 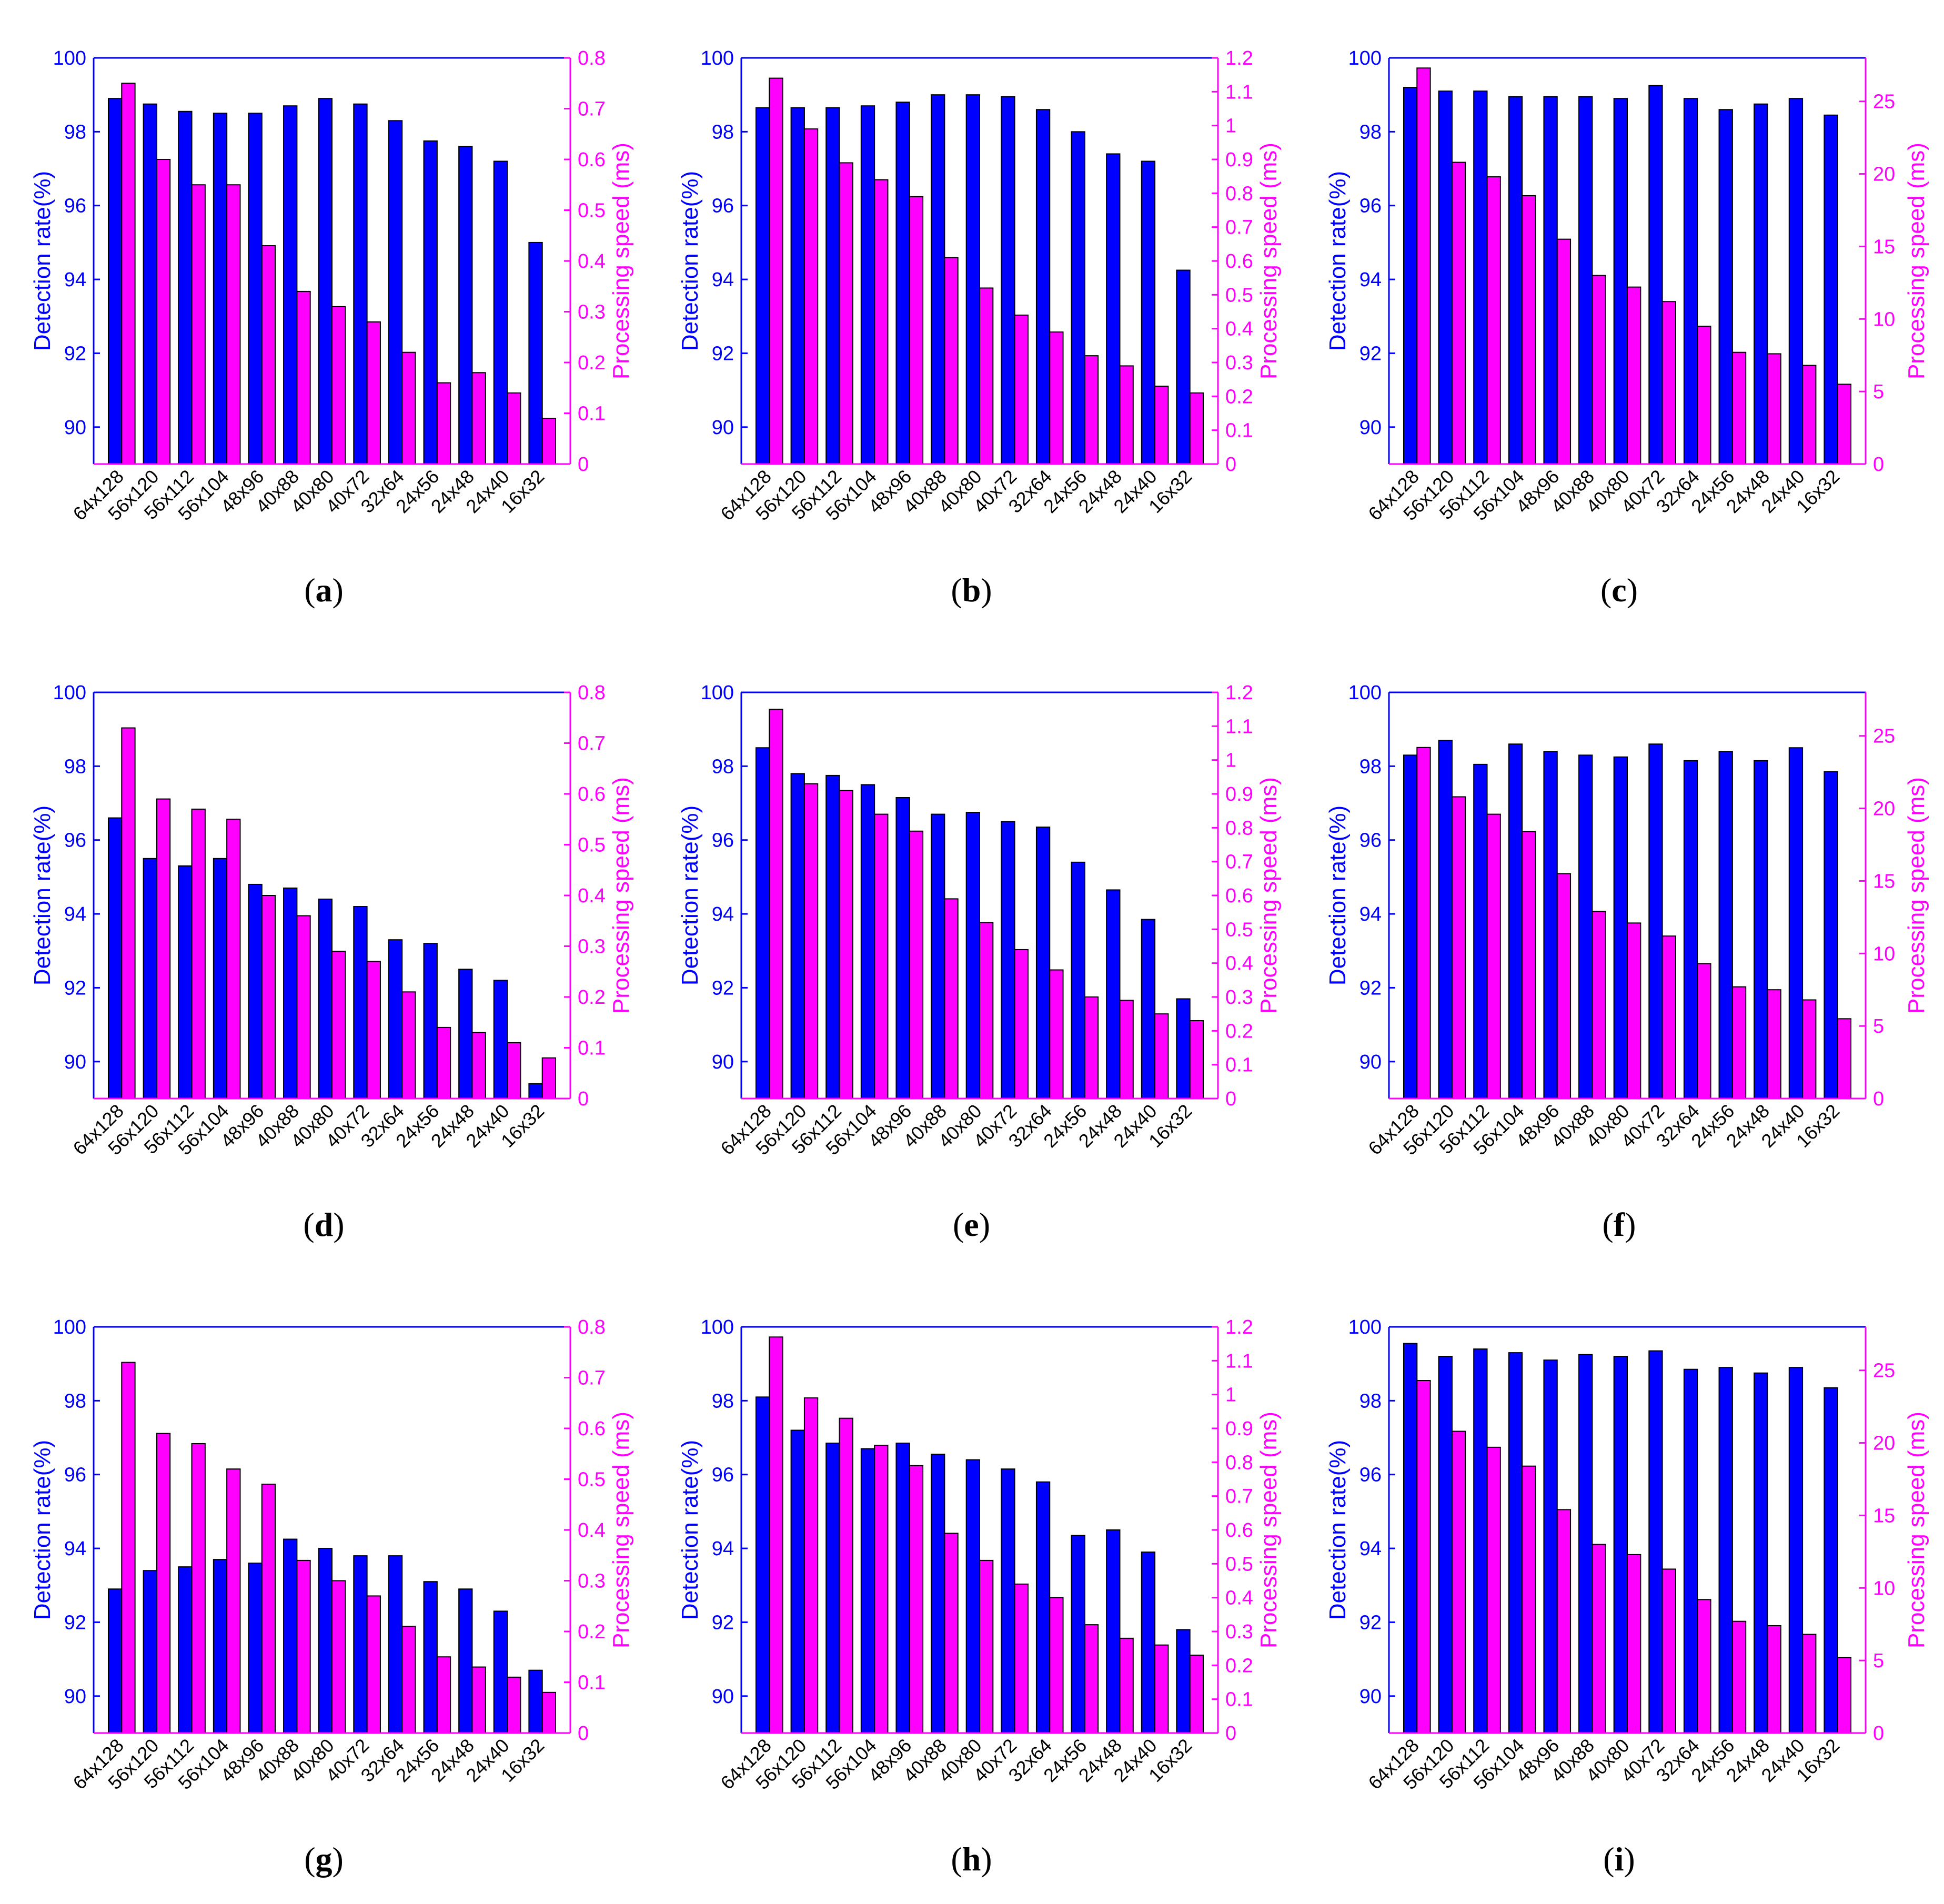 What do you see at coordinates (971, 590) in the screenshot?
I see `panel-label: (b)` at bounding box center [971, 590].